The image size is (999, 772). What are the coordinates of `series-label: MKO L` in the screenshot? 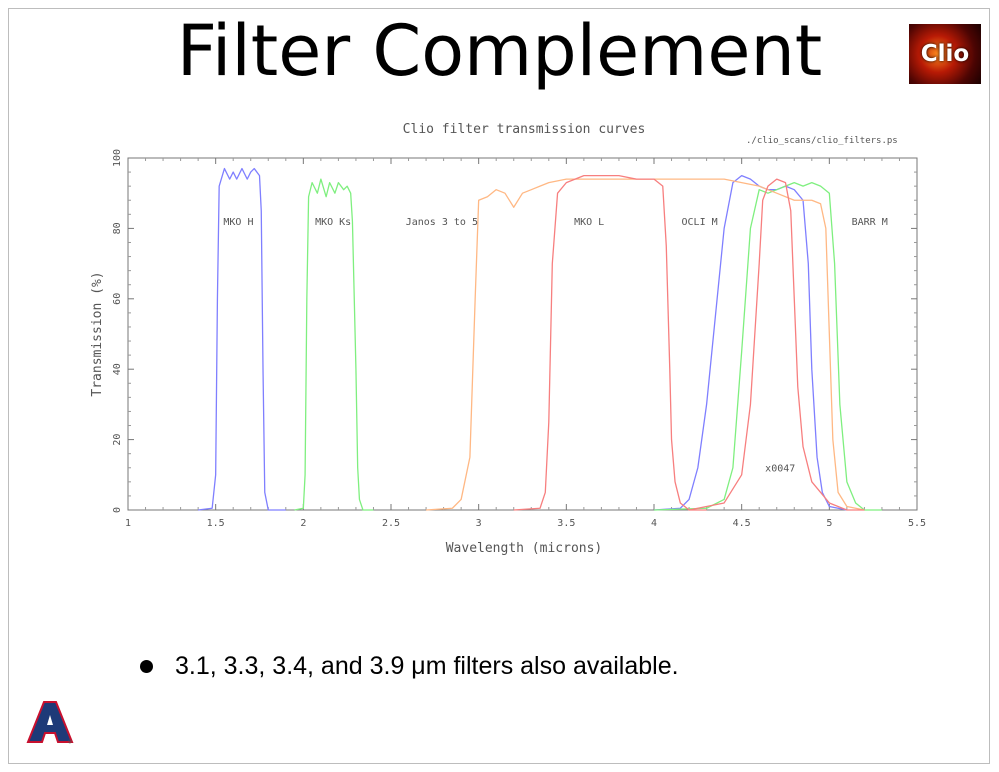 It's located at (589, 222).